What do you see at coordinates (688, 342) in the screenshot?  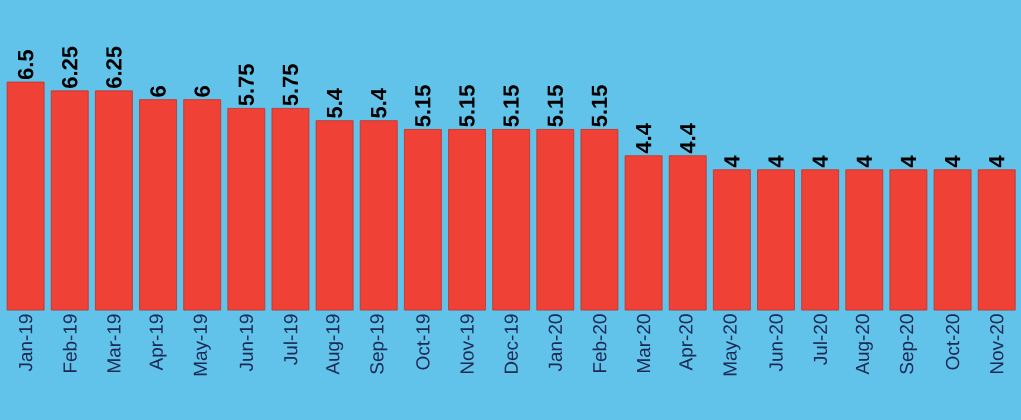 I see `x-tick-label: Apr-20` at bounding box center [688, 342].